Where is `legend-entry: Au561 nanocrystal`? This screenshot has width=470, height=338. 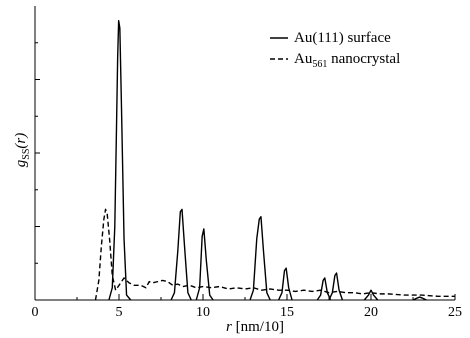
legend-entry: Au561 nanocrystal is located at coordinates (347, 60).